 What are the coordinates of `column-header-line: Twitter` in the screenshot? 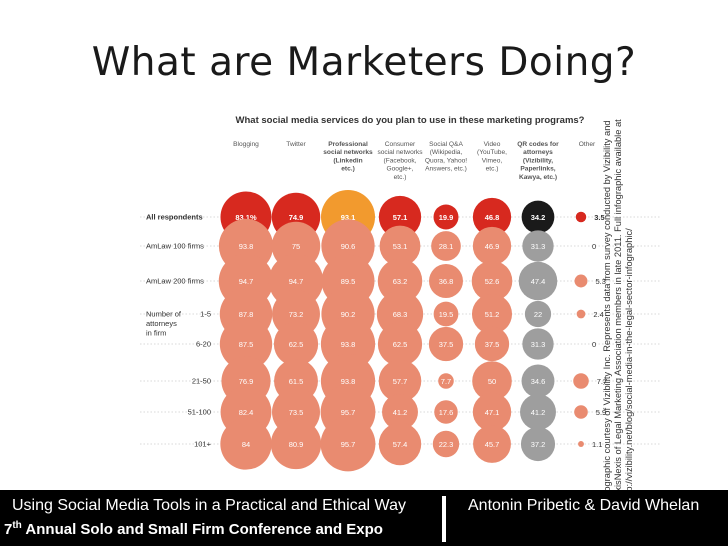 It's located at (296, 144).